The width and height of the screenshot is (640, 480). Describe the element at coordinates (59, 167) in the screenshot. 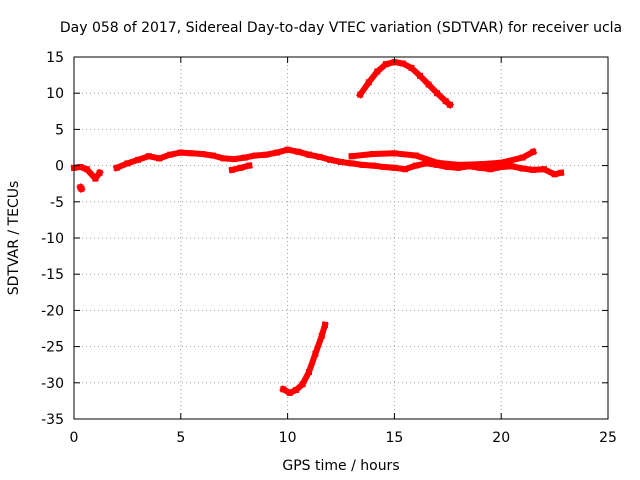

I see `y-tick-label: 0` at that location.